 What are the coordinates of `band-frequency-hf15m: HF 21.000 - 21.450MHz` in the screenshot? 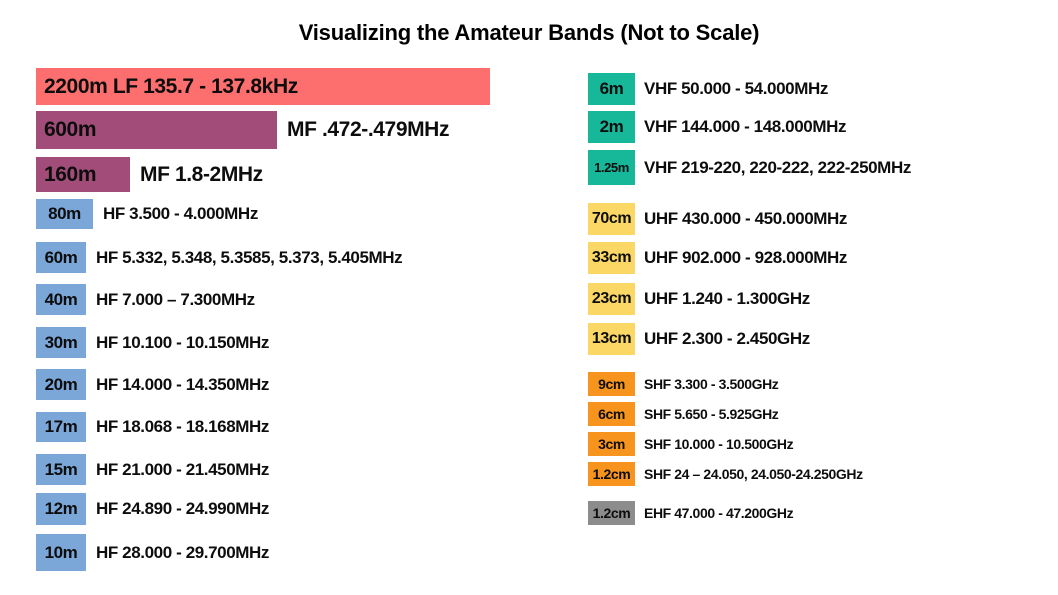 It's located at (183, 469).